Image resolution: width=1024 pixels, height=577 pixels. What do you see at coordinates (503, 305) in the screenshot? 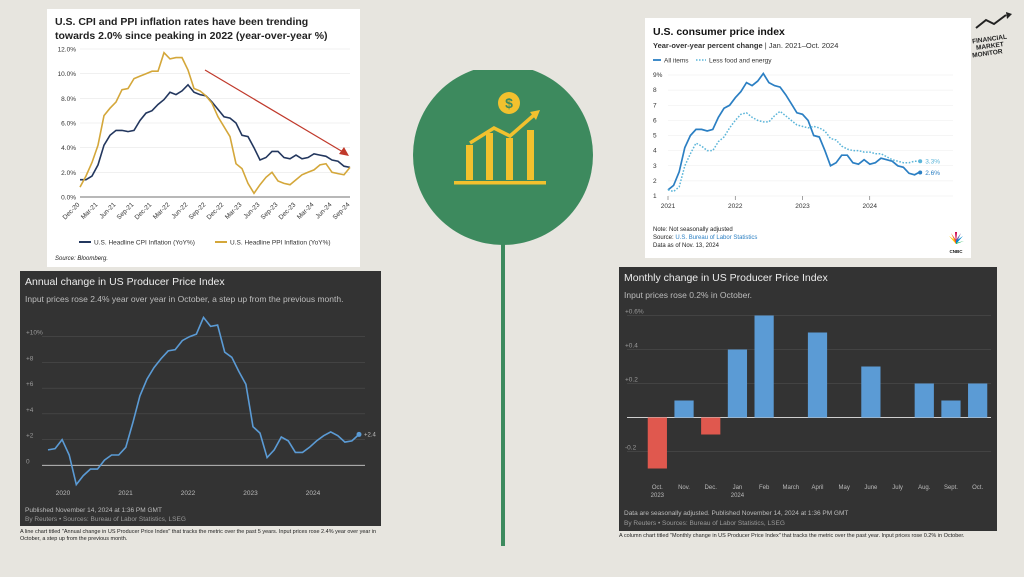
I see `center-graphic: $` at bounding box center [503, 305].